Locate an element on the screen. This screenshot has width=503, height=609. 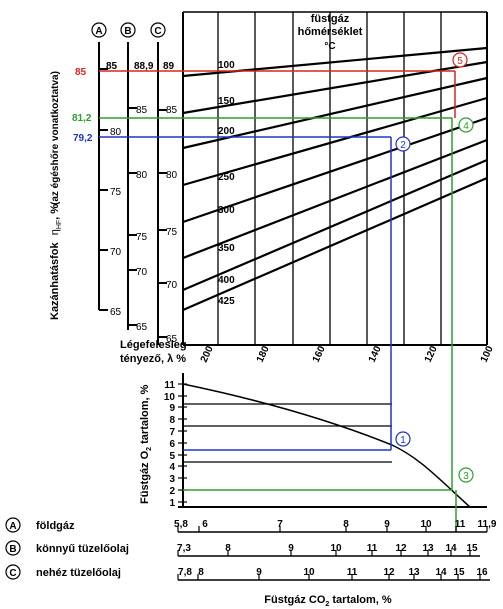
svg-text: 2 is located at coordinates (403, 145).